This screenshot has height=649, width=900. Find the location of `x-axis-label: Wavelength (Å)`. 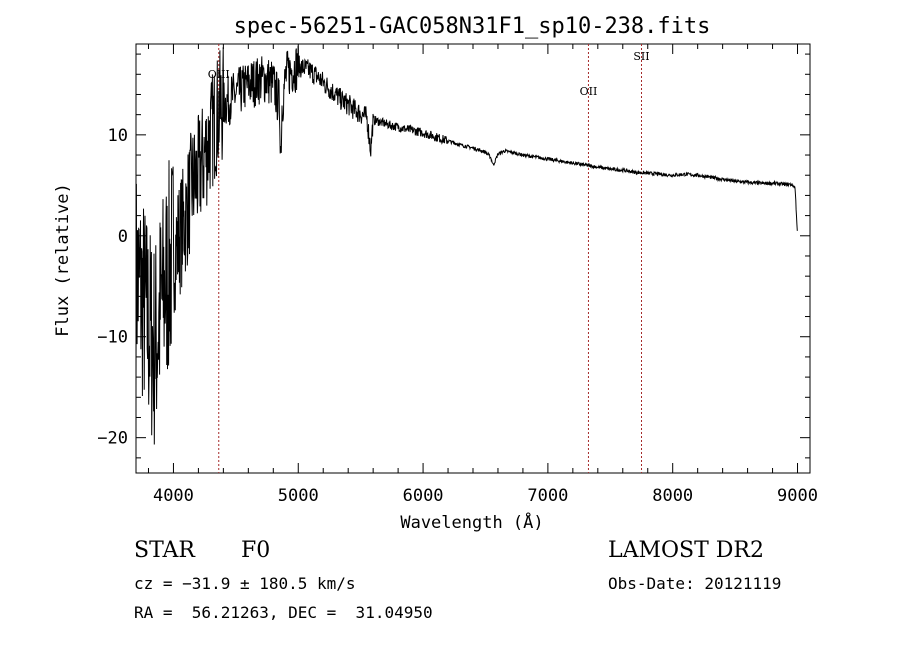

x-axis-label: Wavelength (Å) is located at coordinates (471, 522).